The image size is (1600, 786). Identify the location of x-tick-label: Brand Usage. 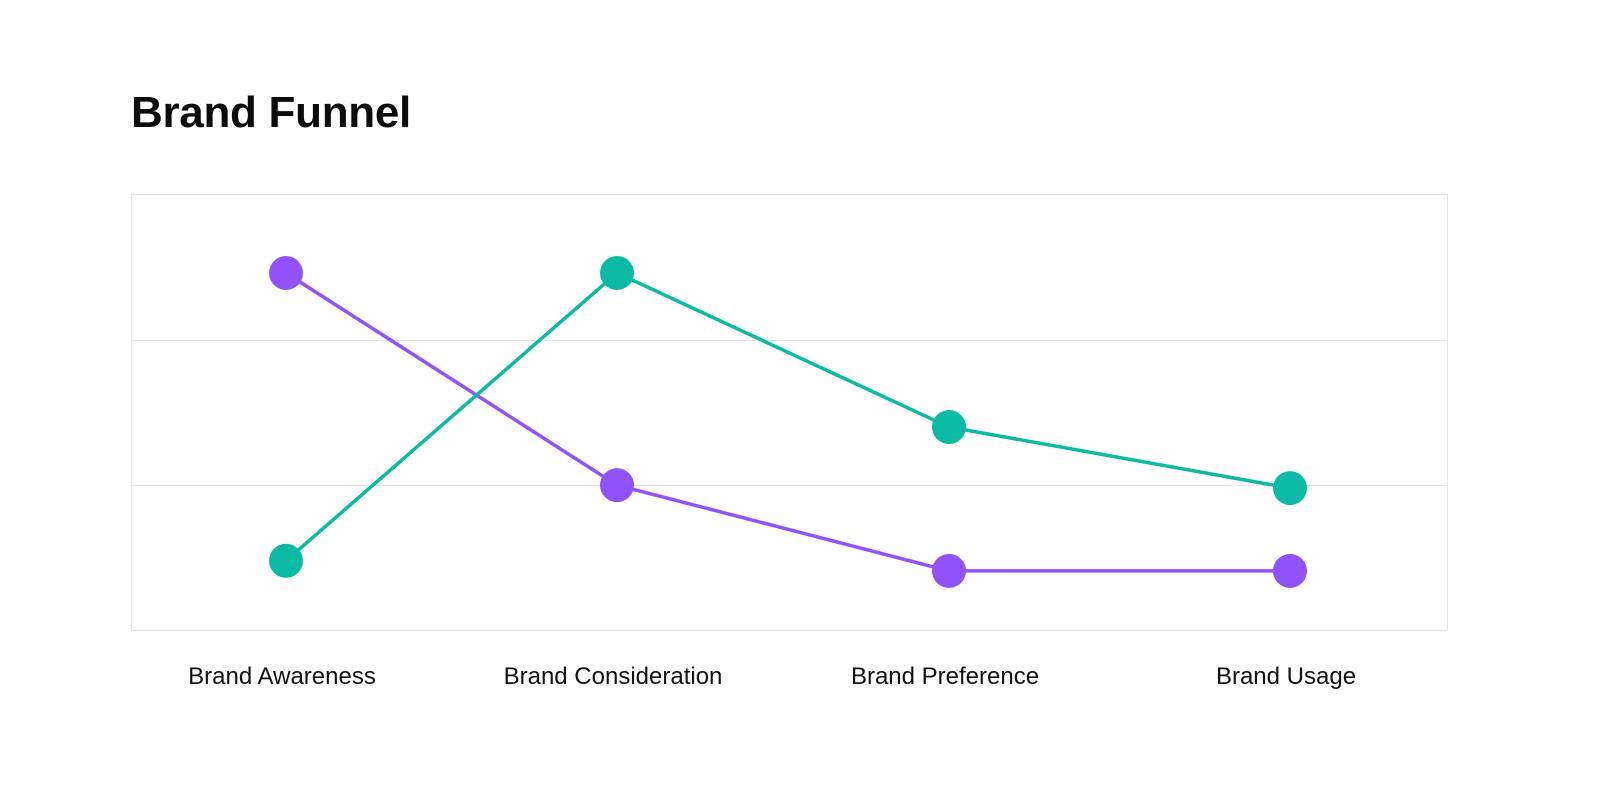
(1286, 676).